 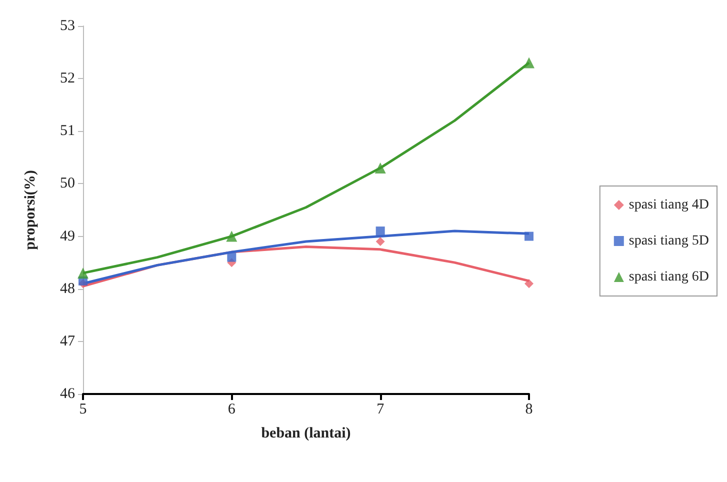 What do you see at coordinates (68, 341) in the screenshot?
I see `y-tick-label: 47` at bounding box center [68, 341].